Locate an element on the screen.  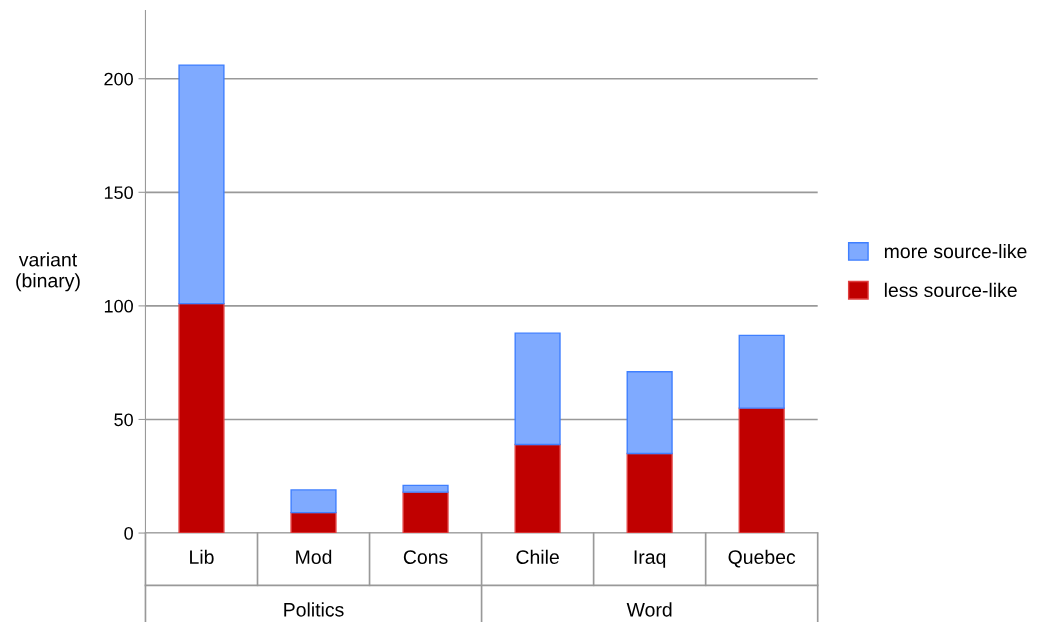
legend-label: more source-like is located at coordinates (955, 251).